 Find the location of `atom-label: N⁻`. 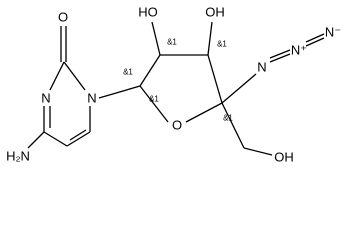

atom-label: N⁻ is located at coordinates (333, 32).